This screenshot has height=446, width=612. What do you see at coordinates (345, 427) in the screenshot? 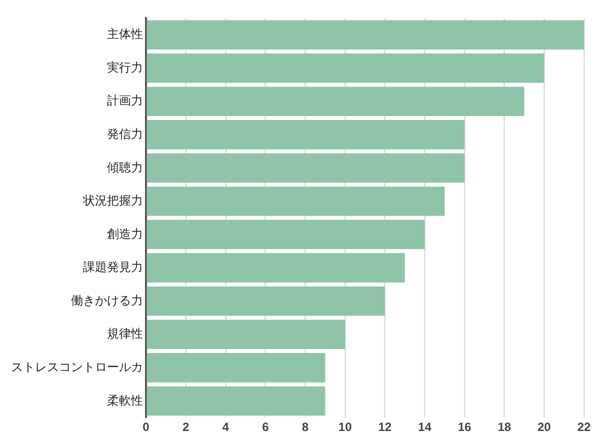
I see `x-tick-label: 10` at bounding box center [345, 427].